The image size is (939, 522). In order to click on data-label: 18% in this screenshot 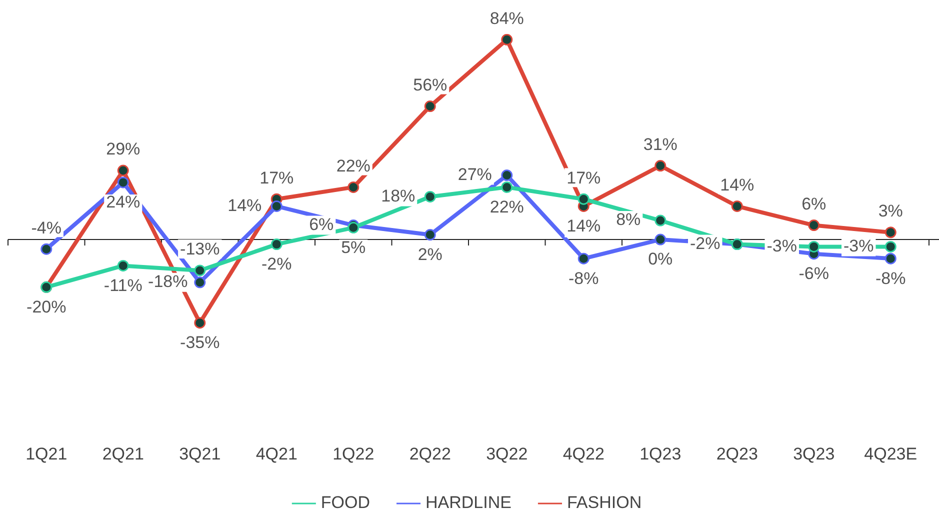, I will do `click(398, 196)`.